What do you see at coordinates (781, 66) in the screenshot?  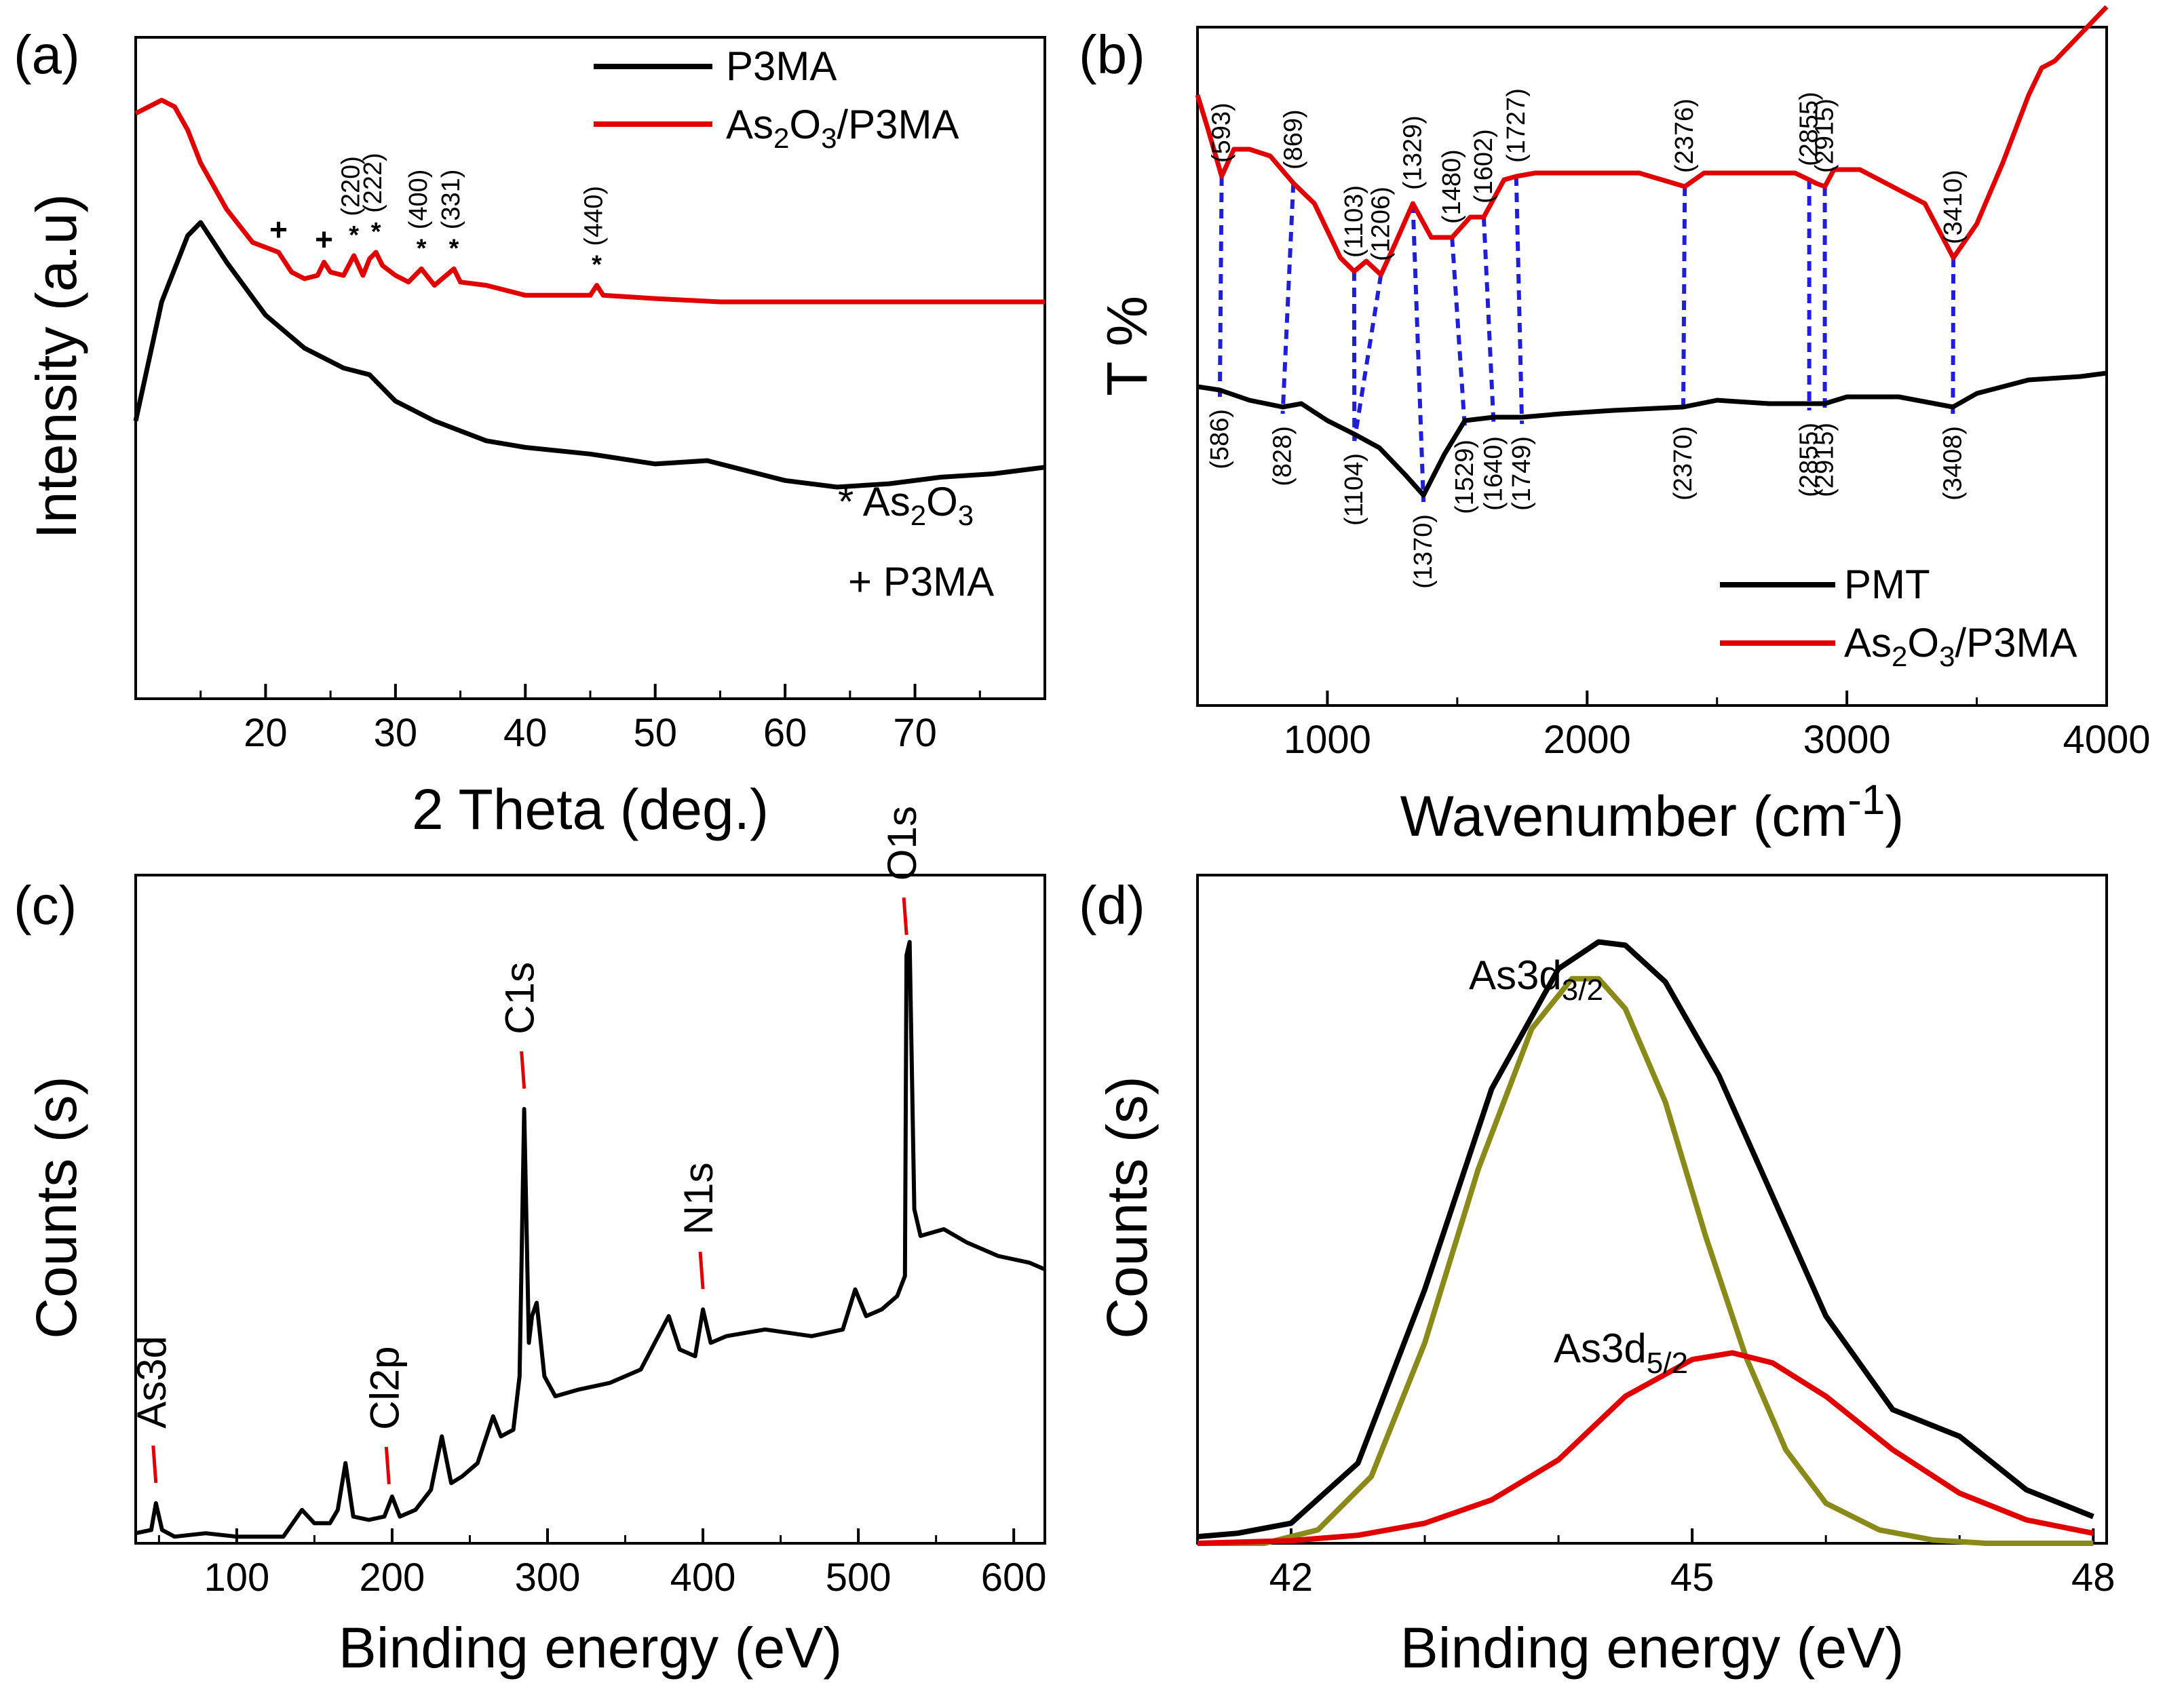 I see `legend-label-p3ma: P3MA` at bounding box center [781, 66].